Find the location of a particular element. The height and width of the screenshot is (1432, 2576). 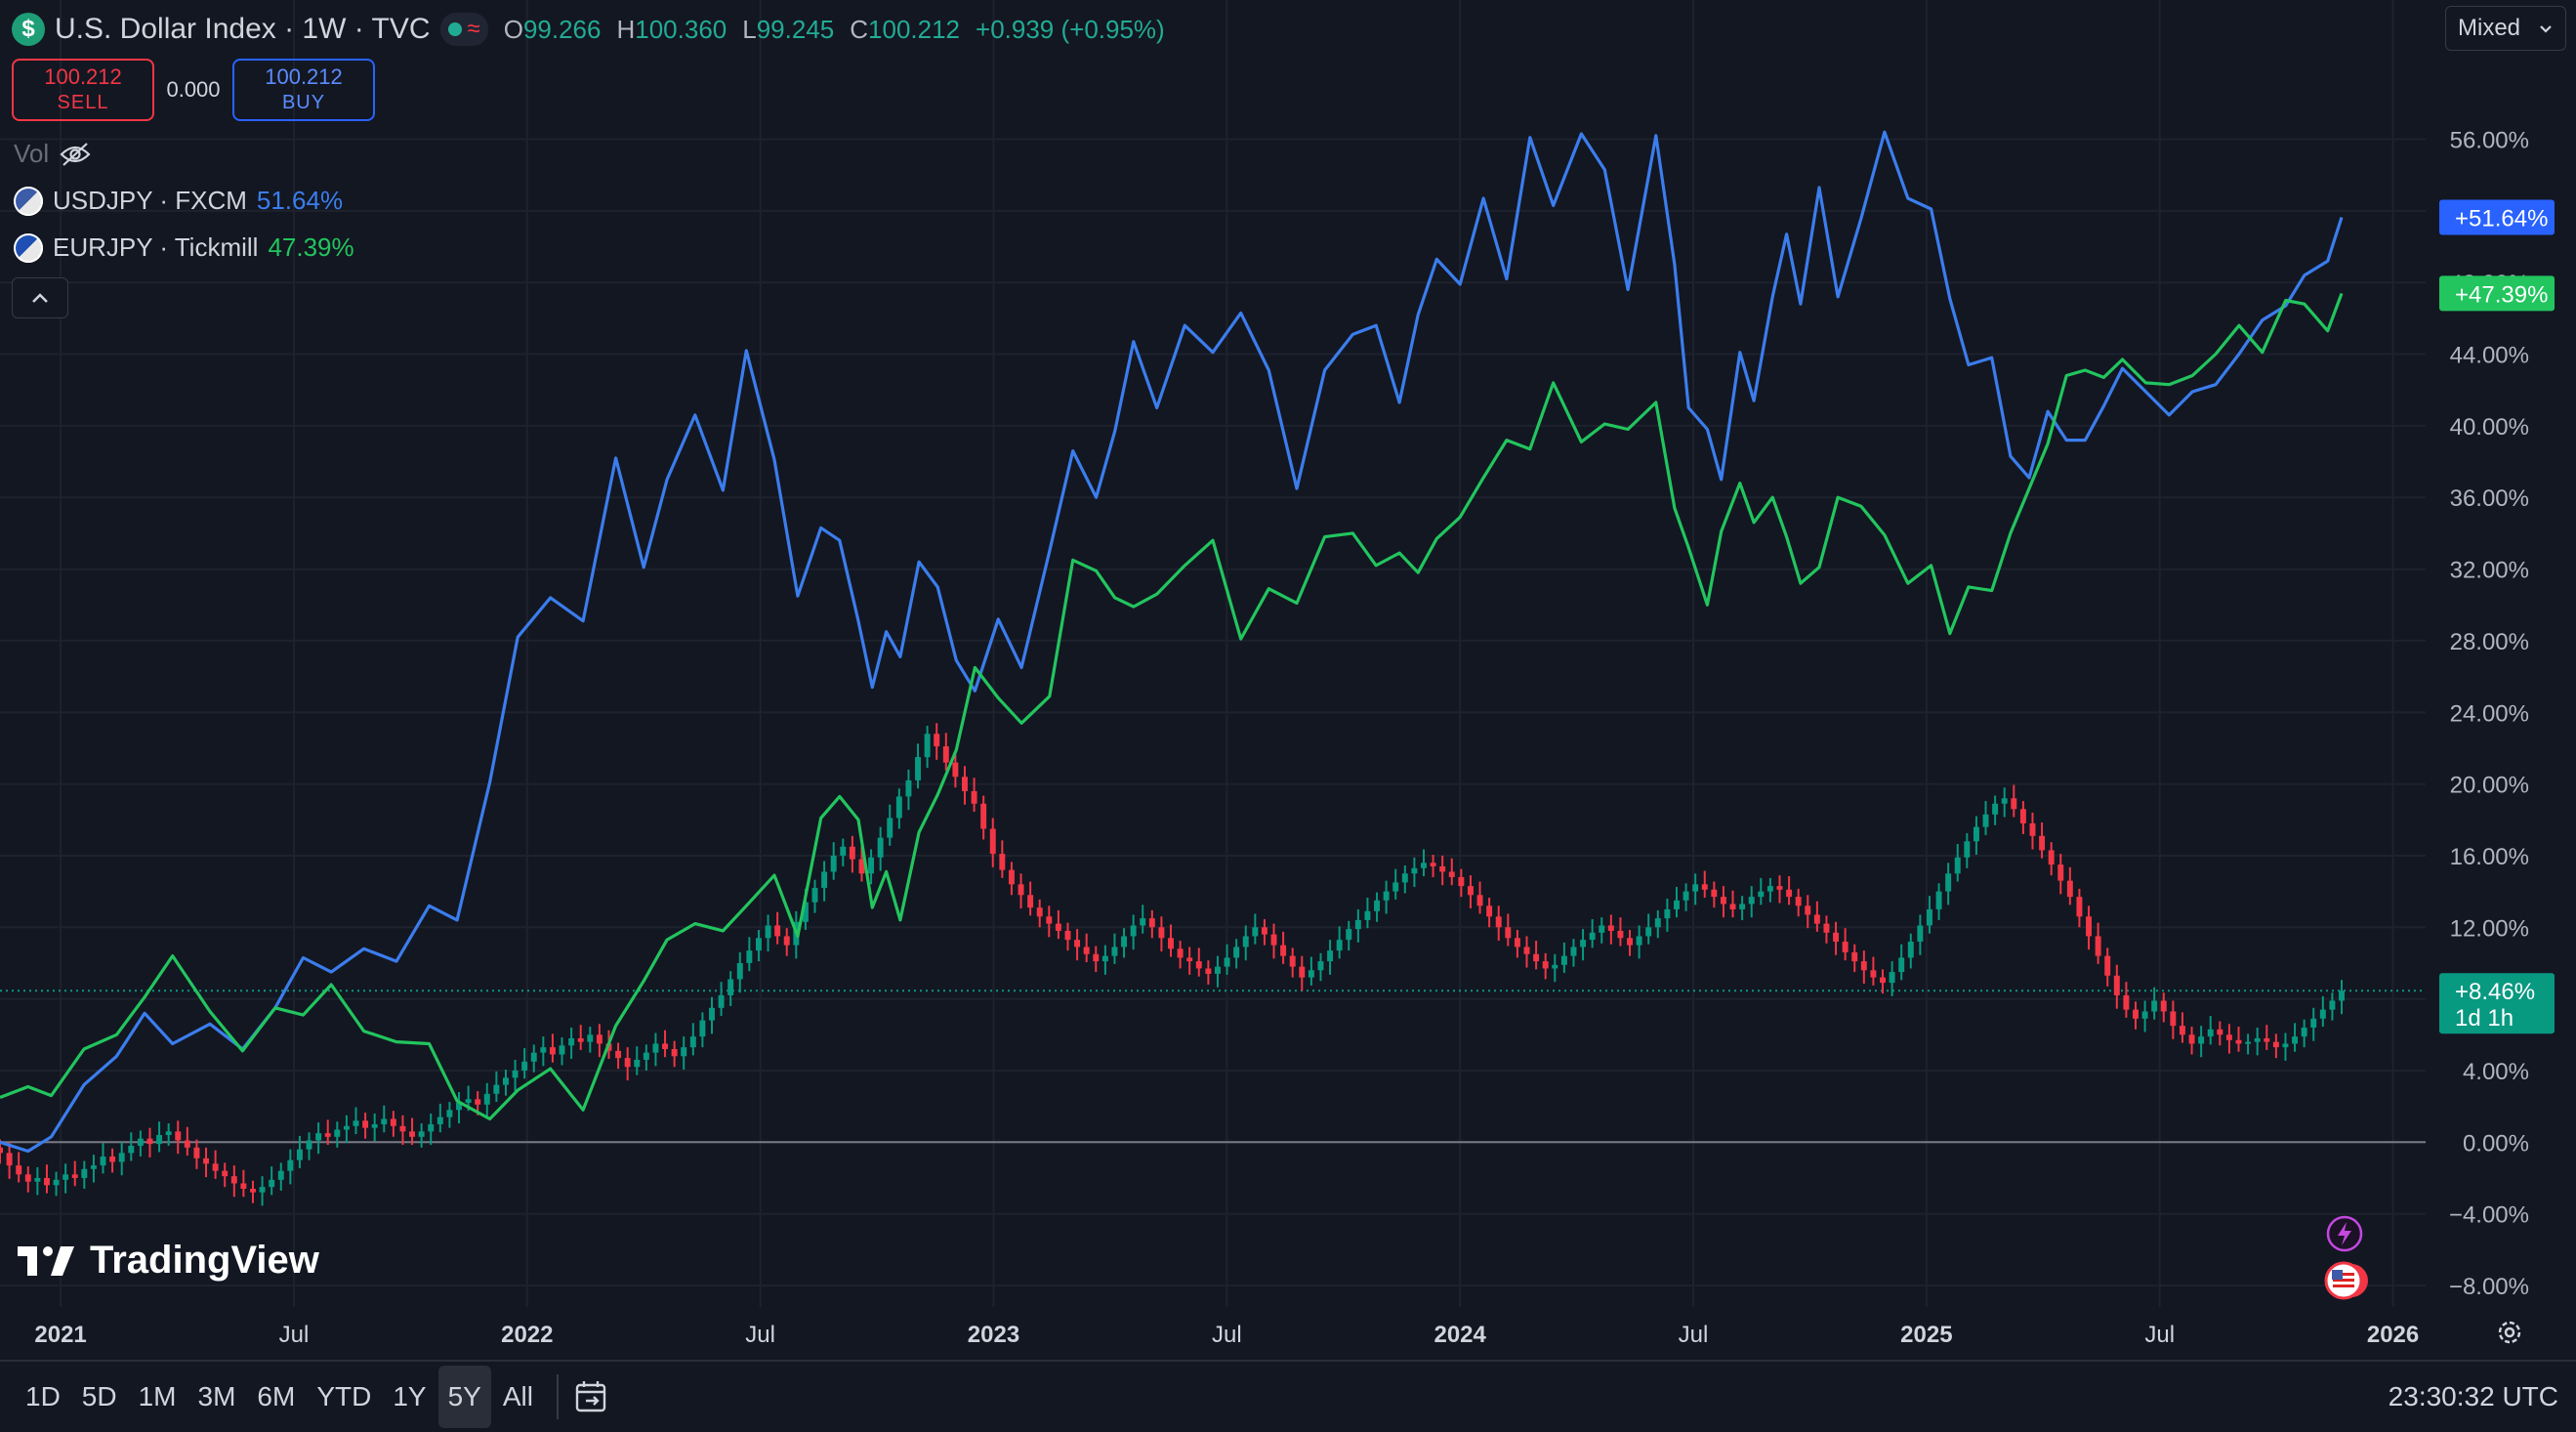

range-1d-button: 1D is located at coordinates (43, 1396).